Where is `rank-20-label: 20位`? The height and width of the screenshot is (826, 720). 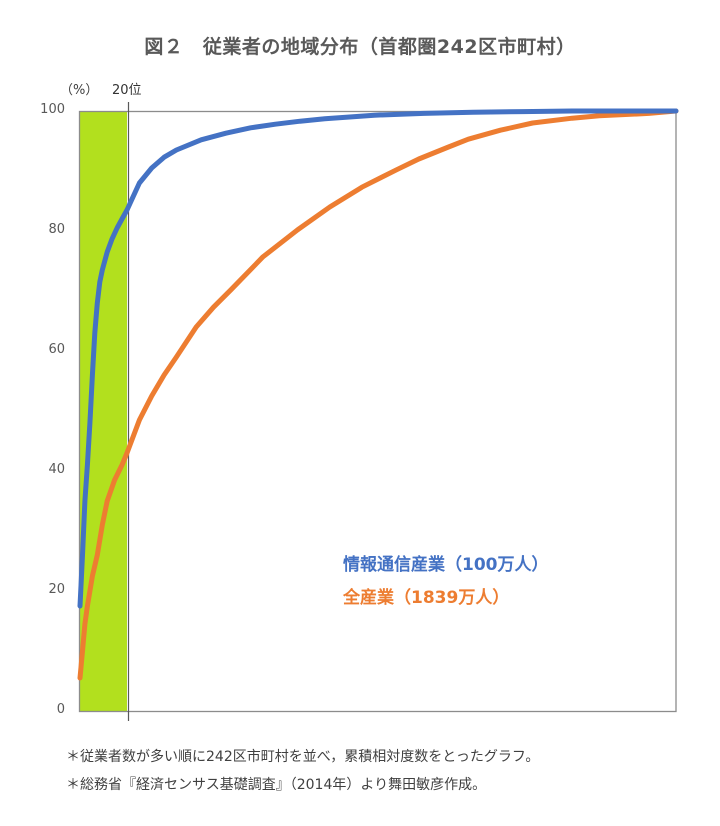 rank-20-label: 20位 is located at coordinates (127, 90).